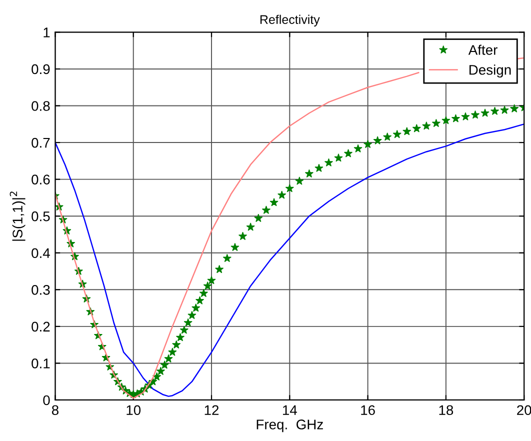  Describe the element at coordinates (289, 426) in the screenshot. I see `x-axis-title: Freq. GHz` at that location.